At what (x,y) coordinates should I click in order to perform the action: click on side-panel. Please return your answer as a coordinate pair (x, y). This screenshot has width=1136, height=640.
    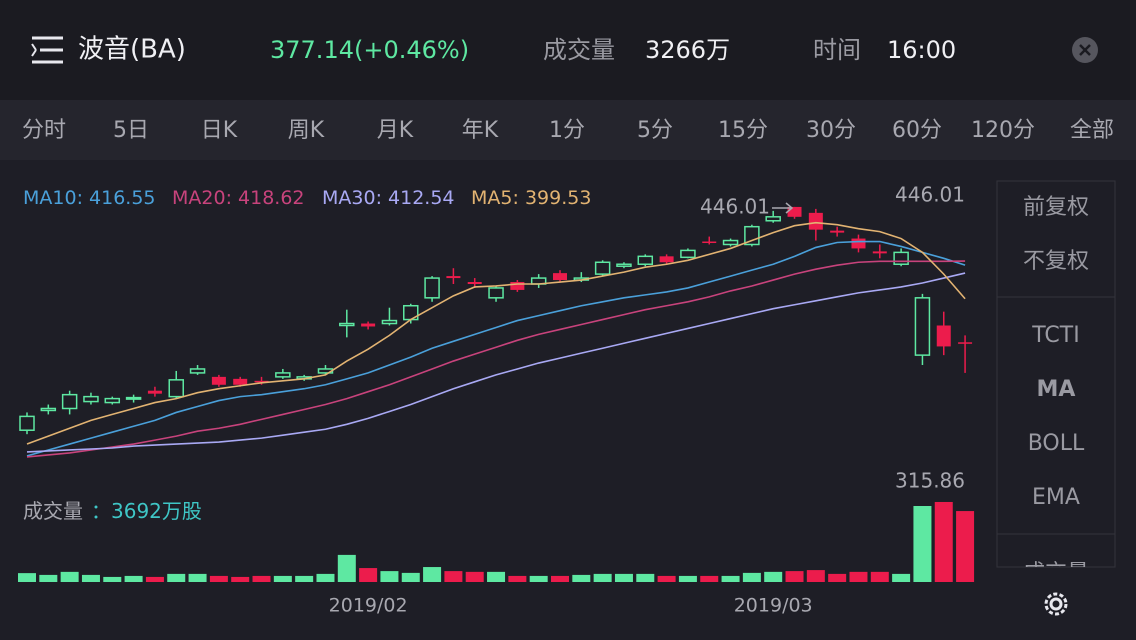
    Looking at the image, I should click on (1056, 374).